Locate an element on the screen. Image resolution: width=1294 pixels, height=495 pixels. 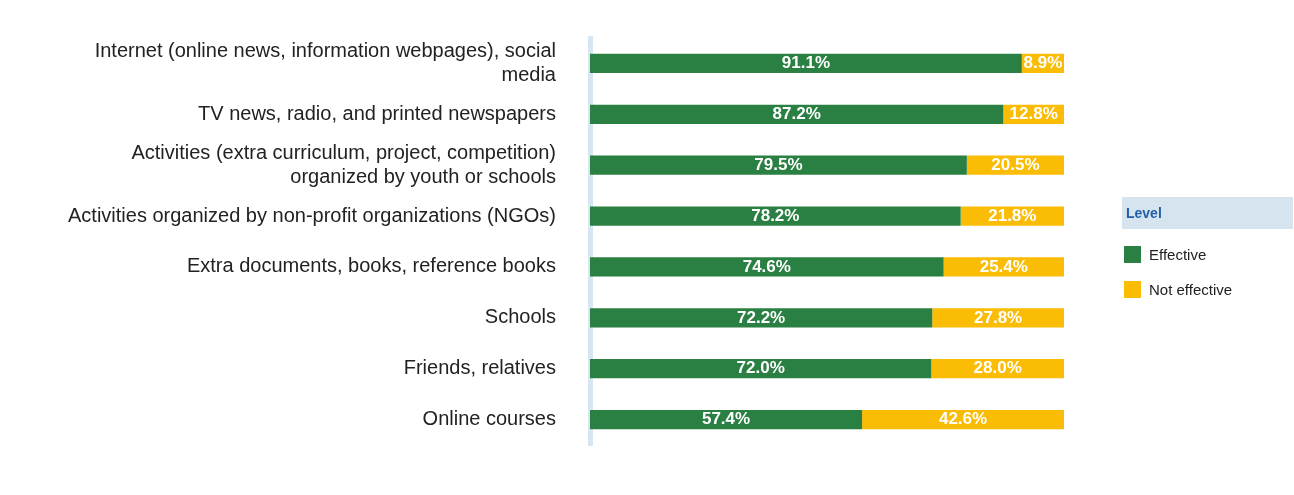
data-label: 87.2% is located at coordinates (796, 113).